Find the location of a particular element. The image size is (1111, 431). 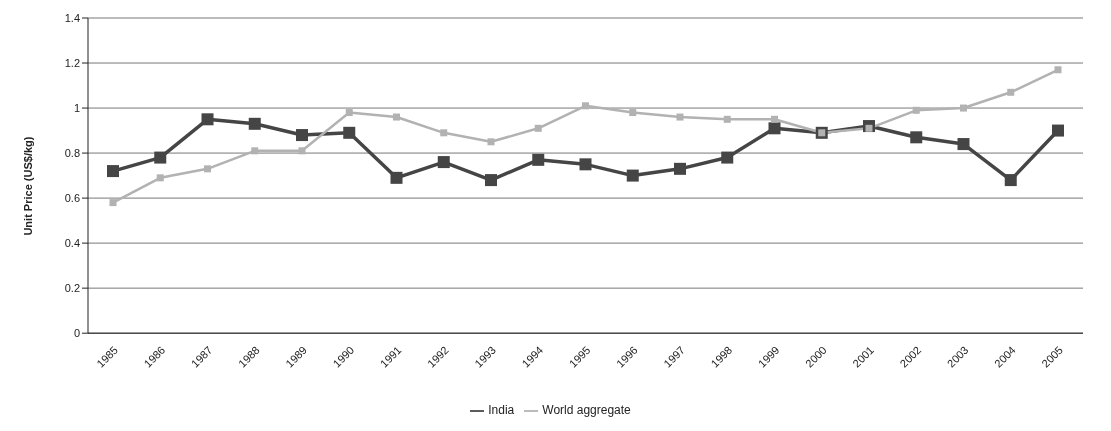

y-tick-label: 0.6 is located at coordinates (72, 198).